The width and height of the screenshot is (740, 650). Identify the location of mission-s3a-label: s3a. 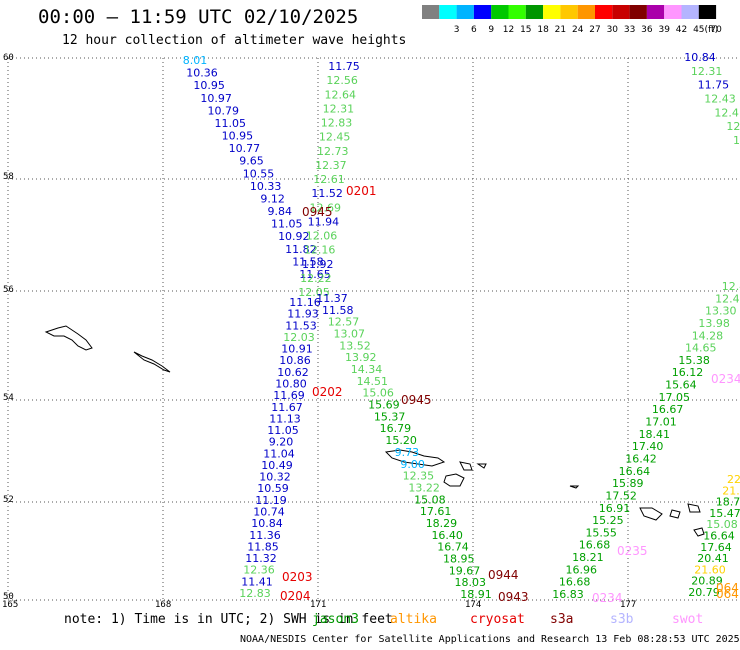
(562, 619).